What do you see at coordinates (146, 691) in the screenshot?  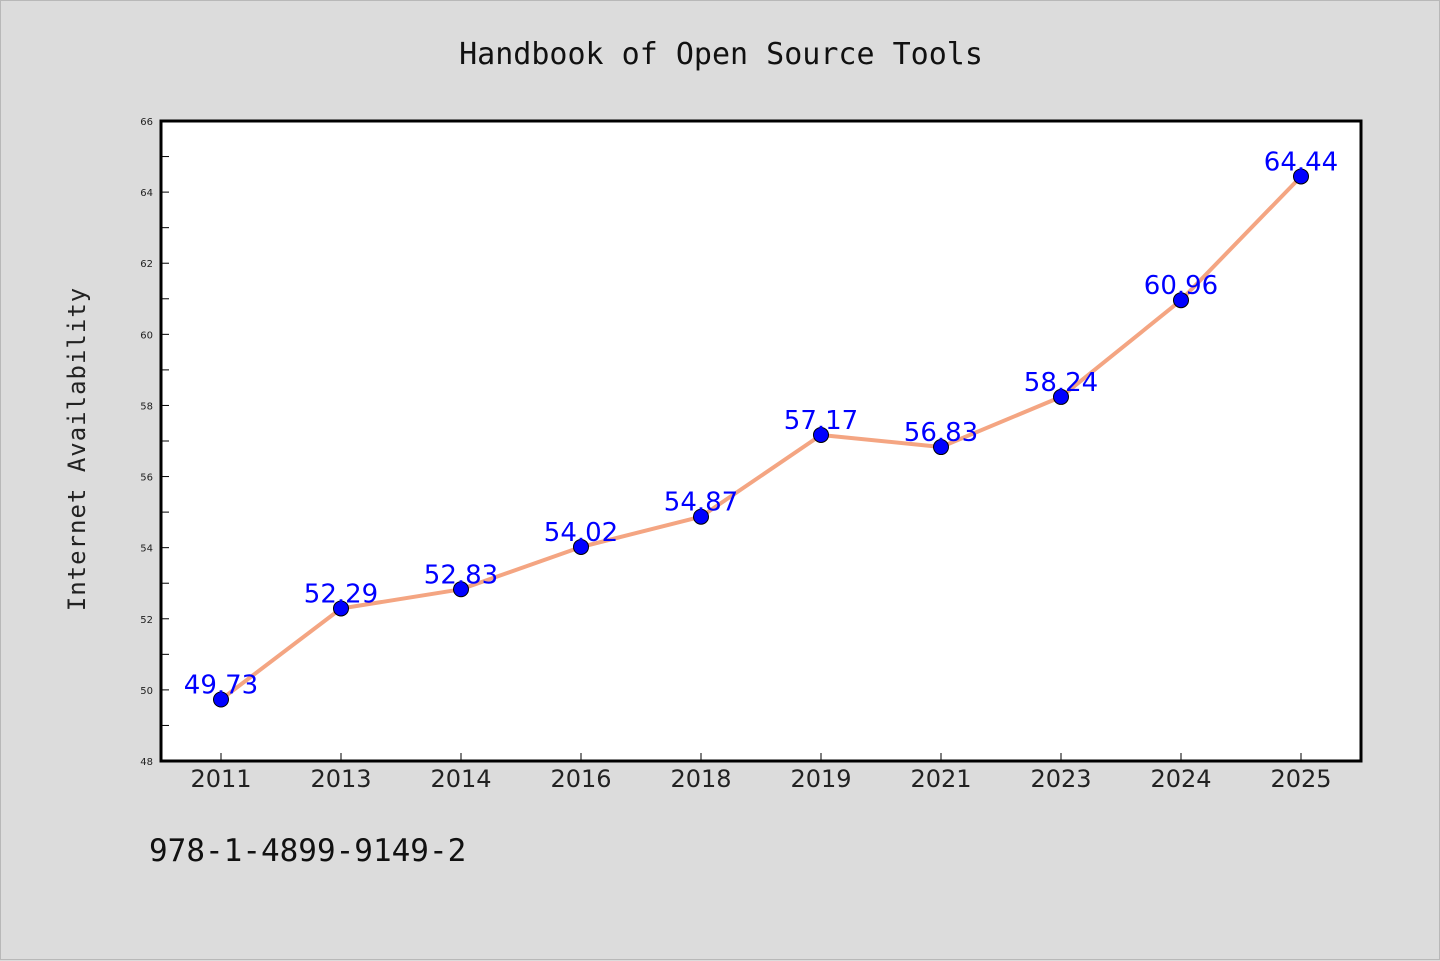 I see `y-tick-label: 50` at bounding box center [146, 691].